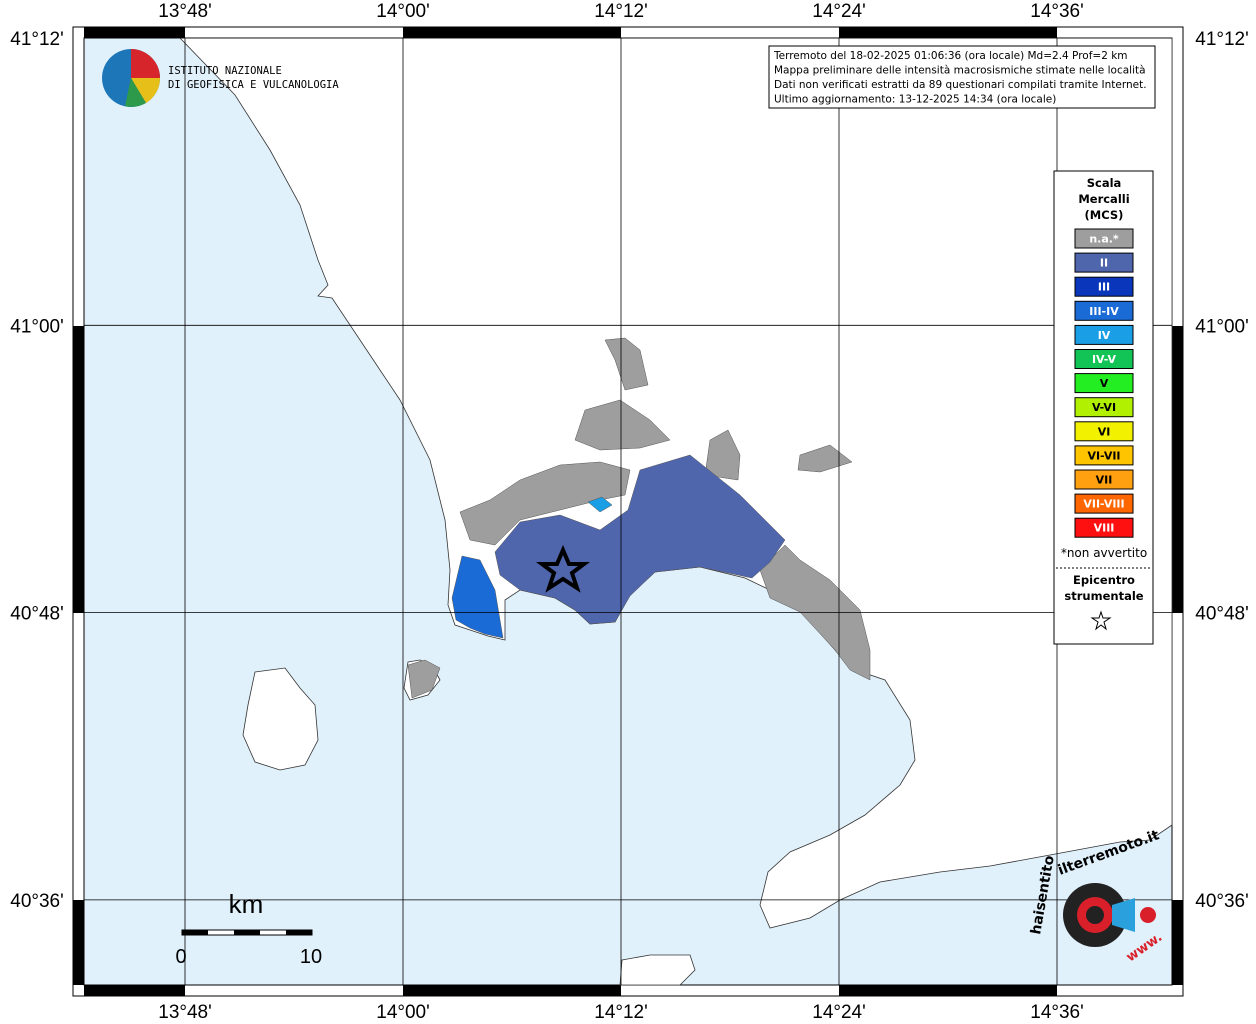  Describe the element at coordinates (403, 11) in the screenshot. I see `lon-label-top: 14°00'` at that location.